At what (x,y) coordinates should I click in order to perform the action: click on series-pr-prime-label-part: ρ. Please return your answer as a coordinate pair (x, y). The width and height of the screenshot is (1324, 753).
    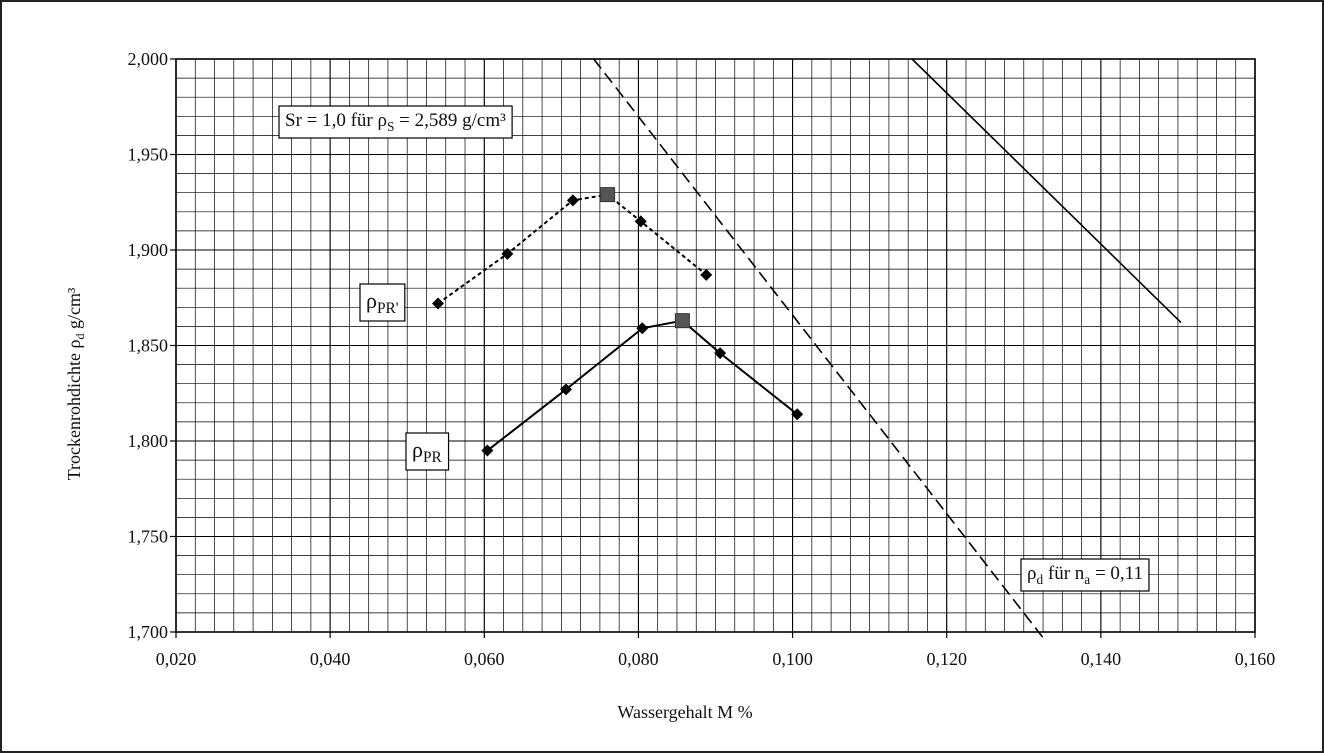
    Looking at the image, I should click on (371, 300).